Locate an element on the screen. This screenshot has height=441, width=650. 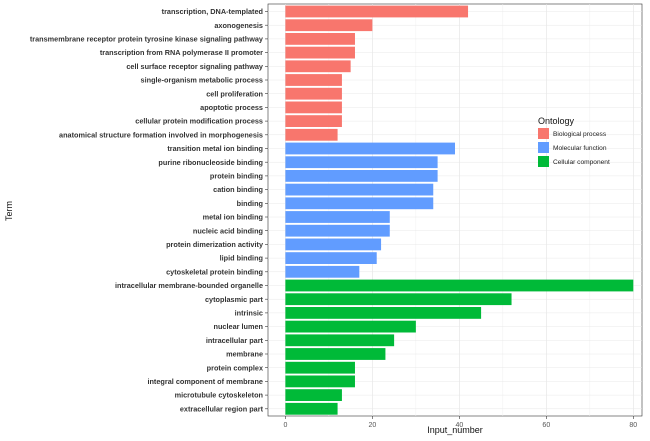
term-label: protein complex is located at coordinates (235, 367).